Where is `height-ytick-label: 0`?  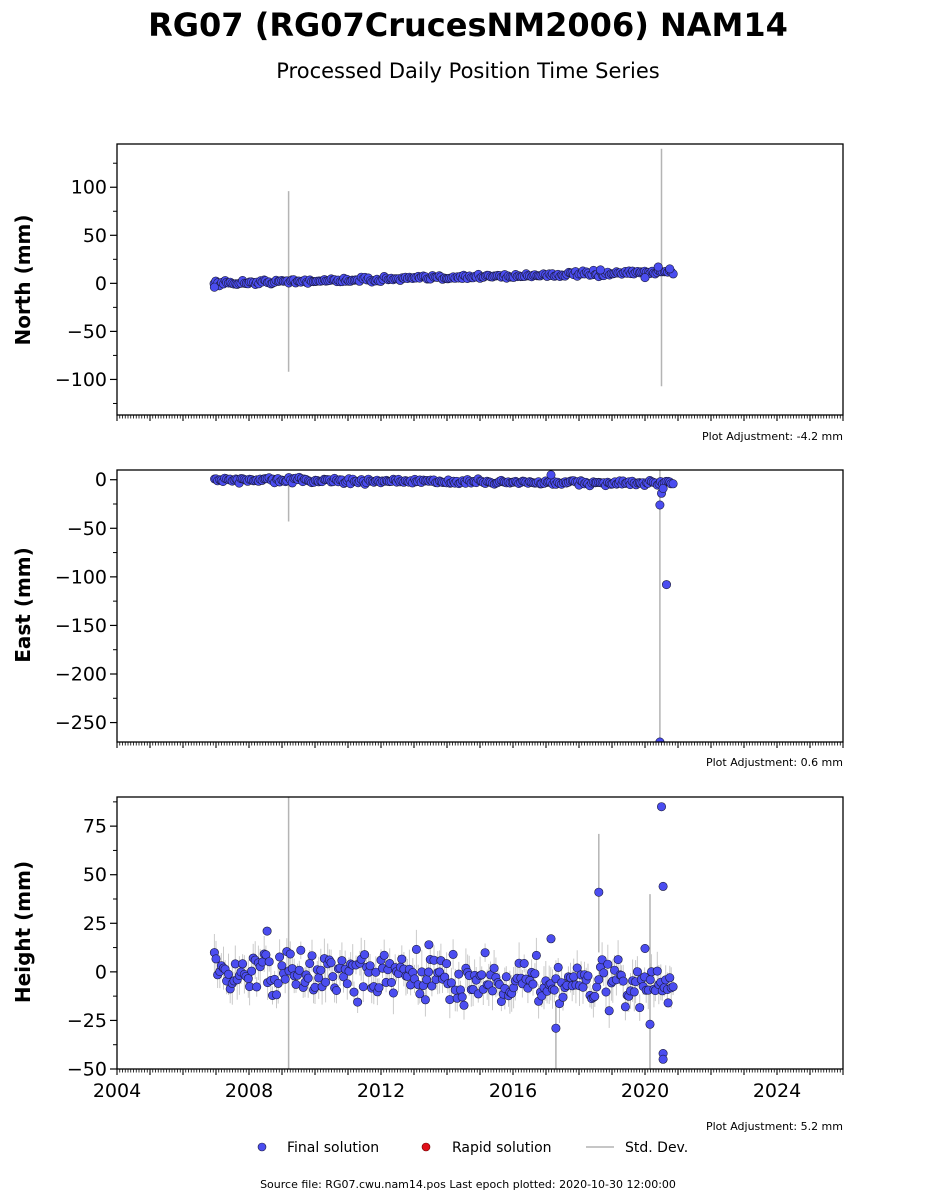
height-ytick-label: 0 is located at coordinates (101, 972).